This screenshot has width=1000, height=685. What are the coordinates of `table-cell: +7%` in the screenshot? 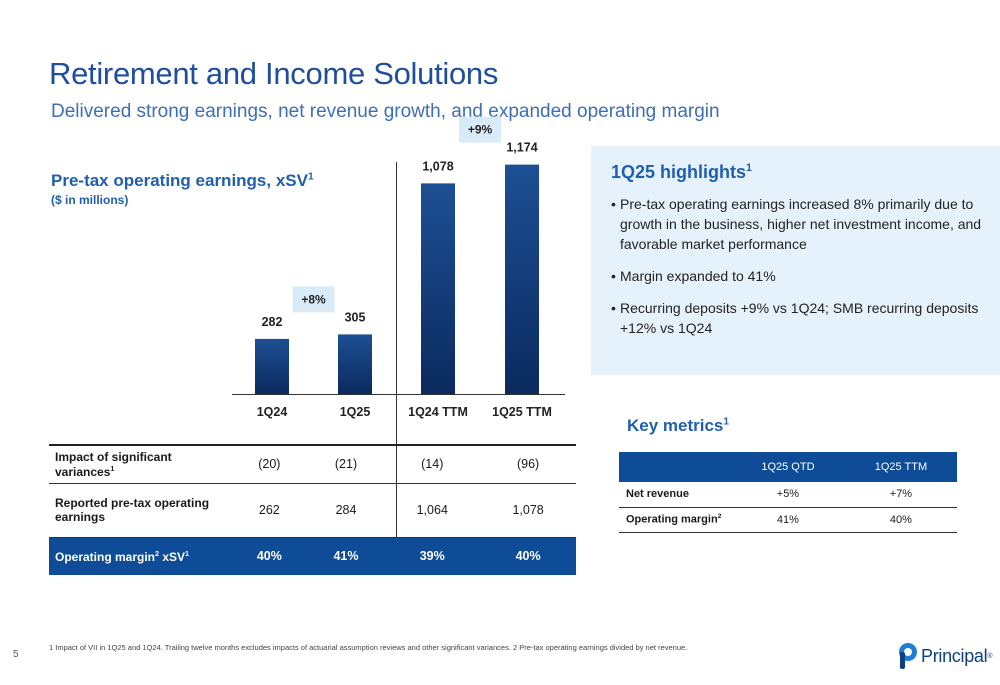 It's located at (900, 495).